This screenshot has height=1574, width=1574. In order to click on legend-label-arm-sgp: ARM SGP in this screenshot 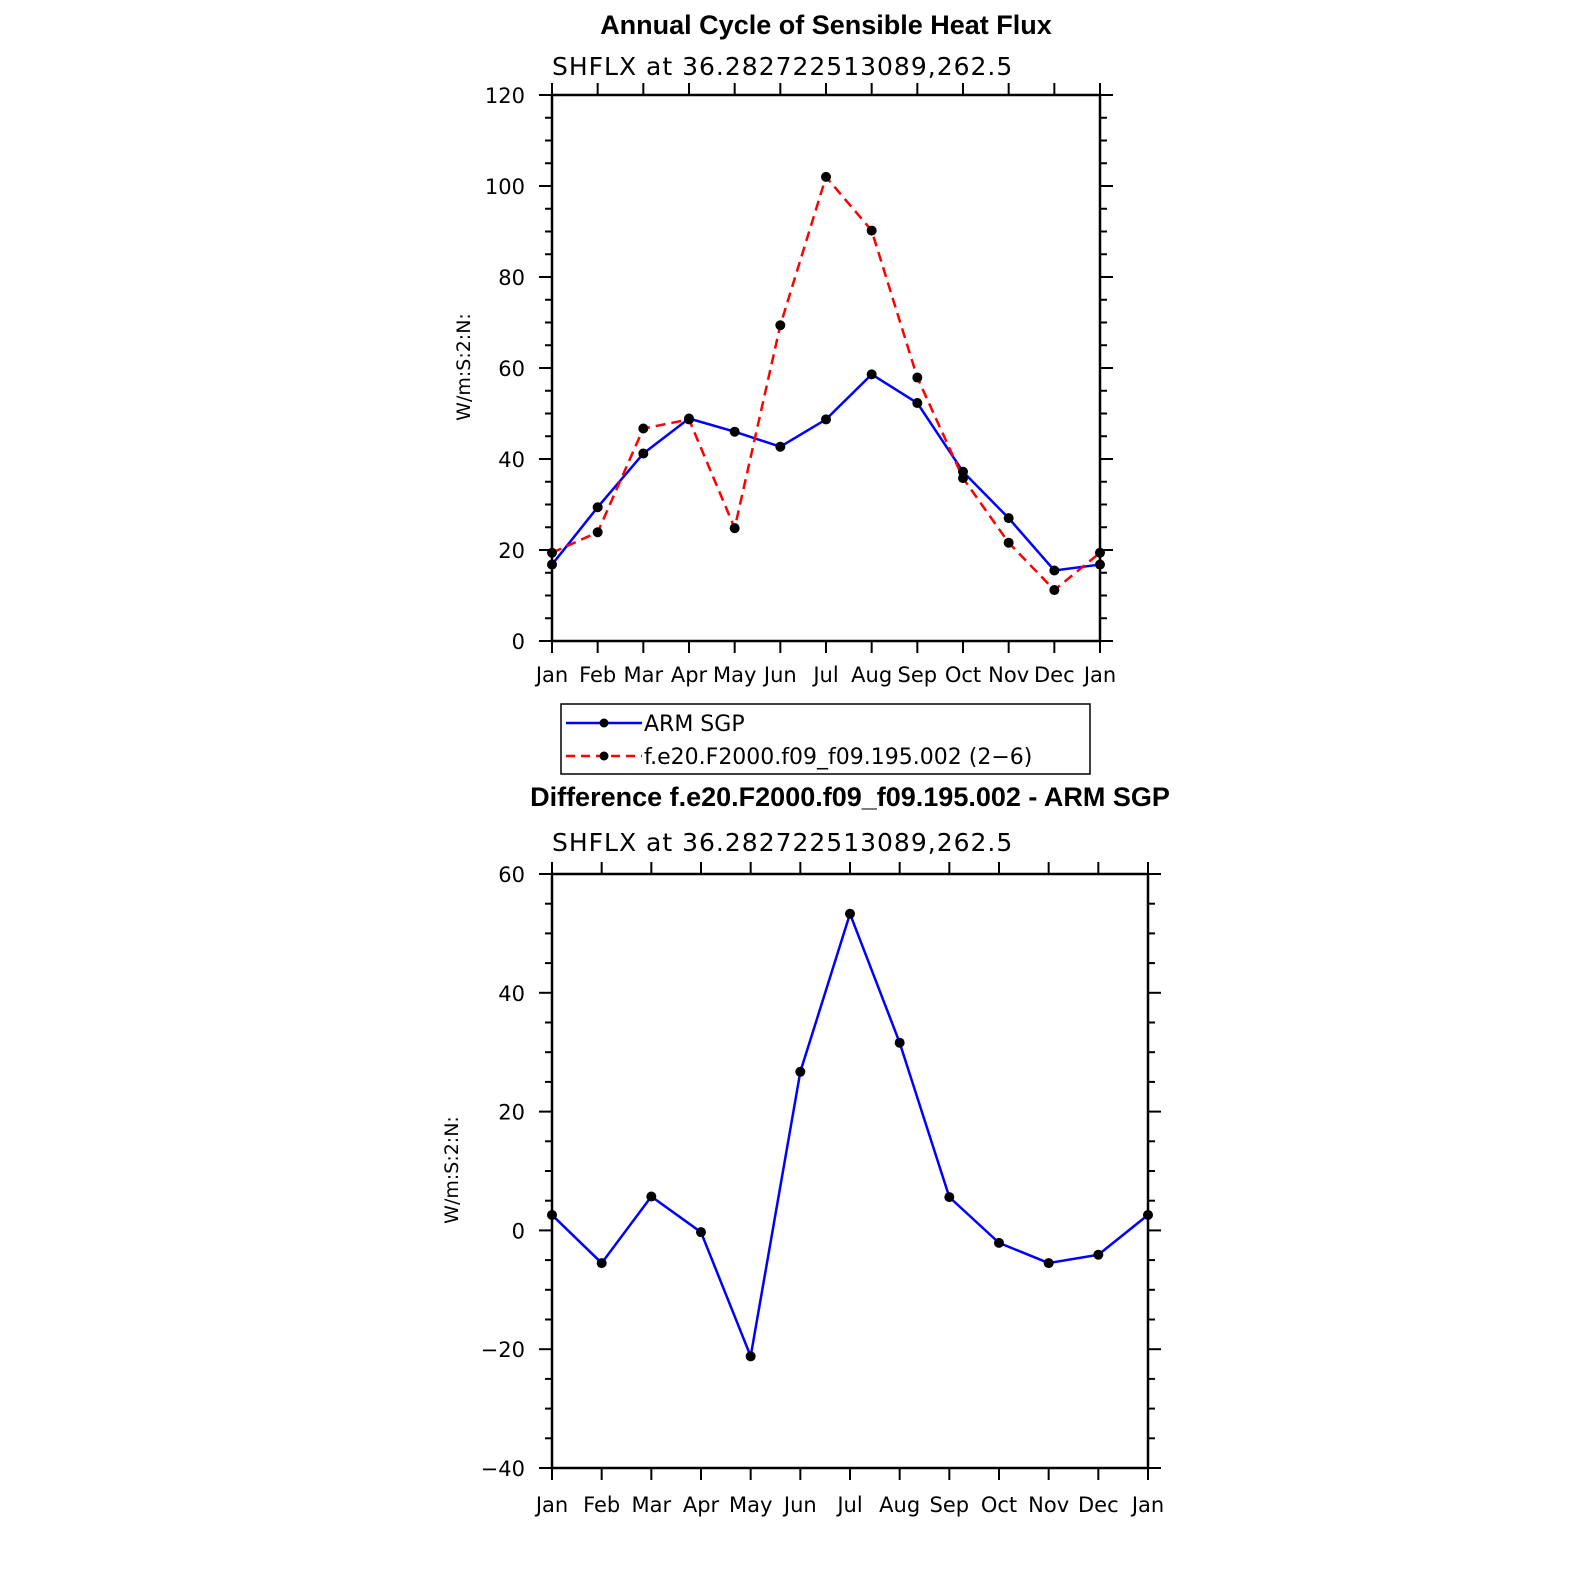, I will do `click(694, 724)`.